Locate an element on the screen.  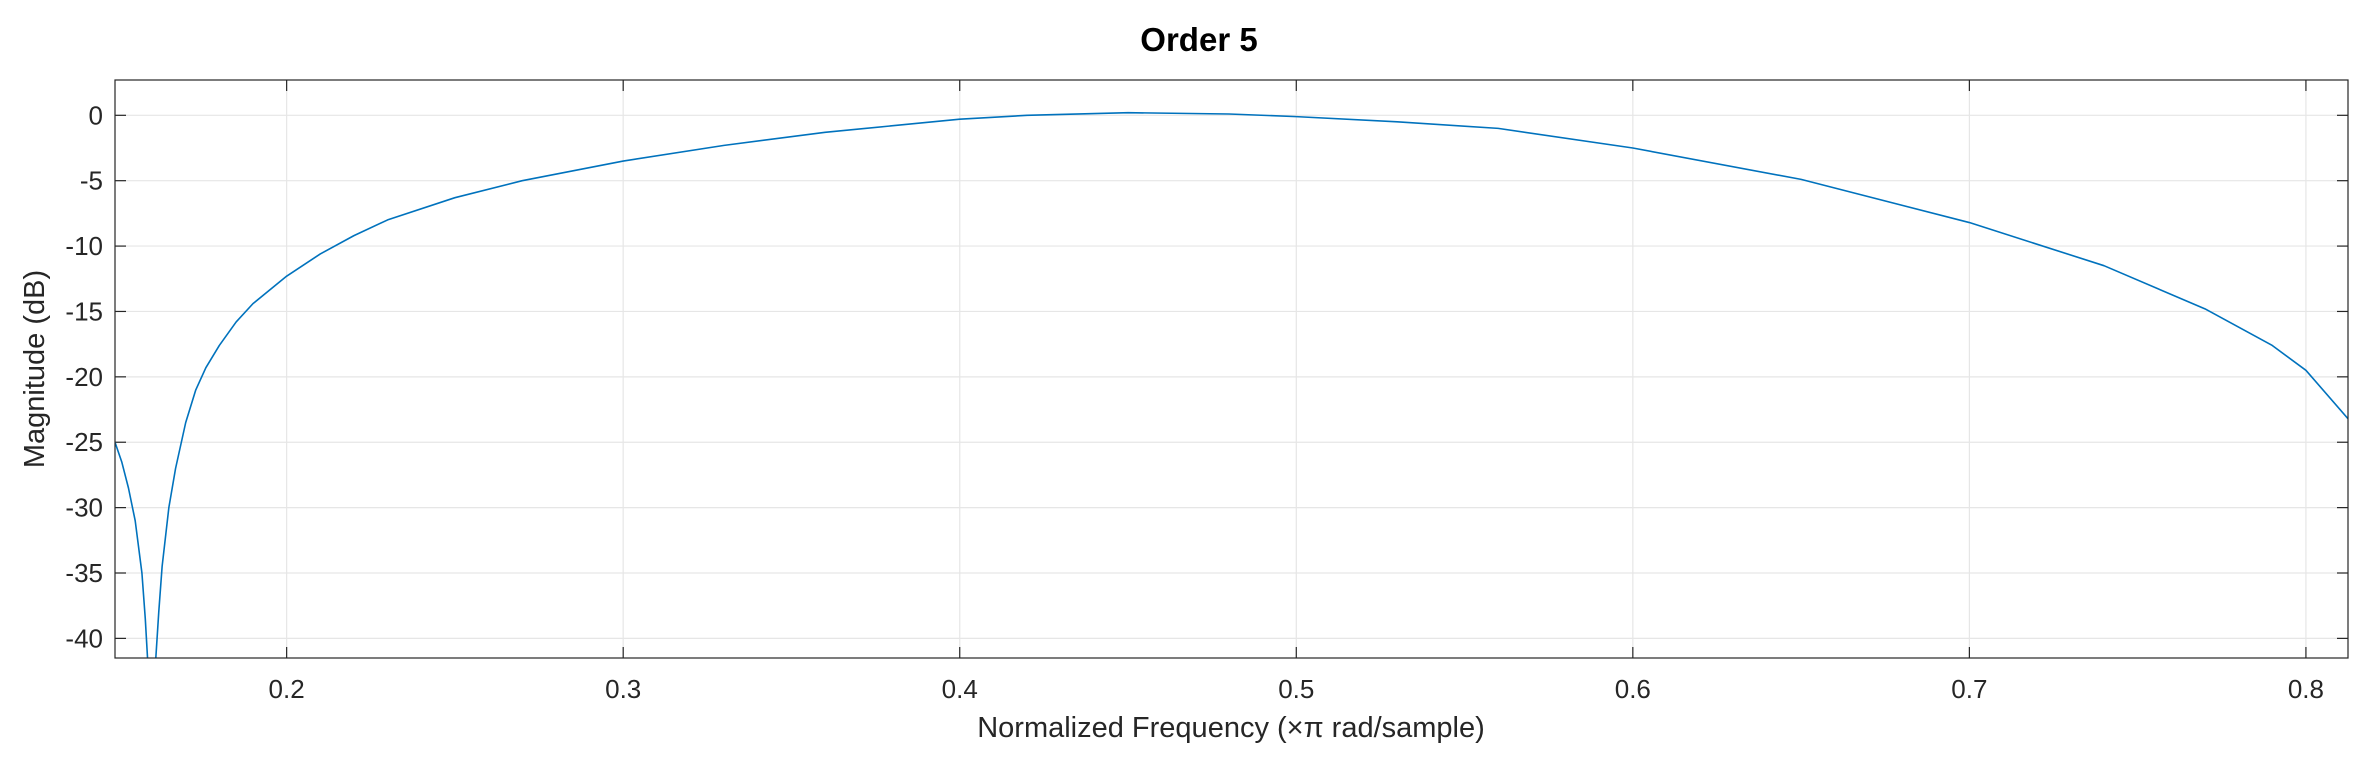
y-tick-label: -15 is located at coordinates (84, 311).